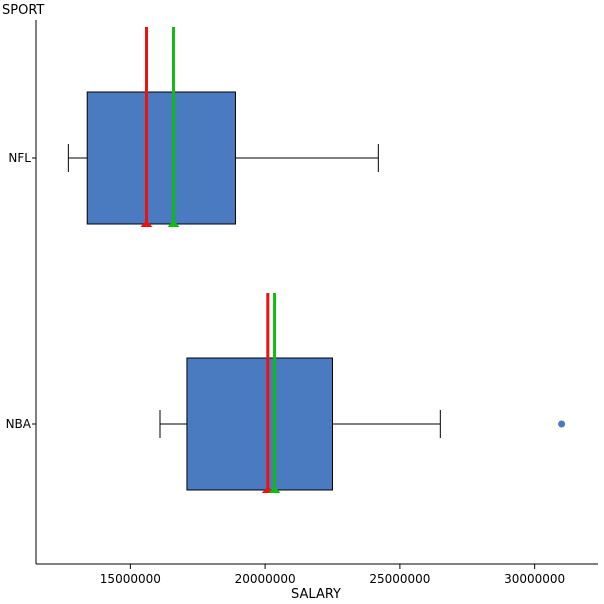  I want to click on x-tick-label: 30000000, so click(534, 579).